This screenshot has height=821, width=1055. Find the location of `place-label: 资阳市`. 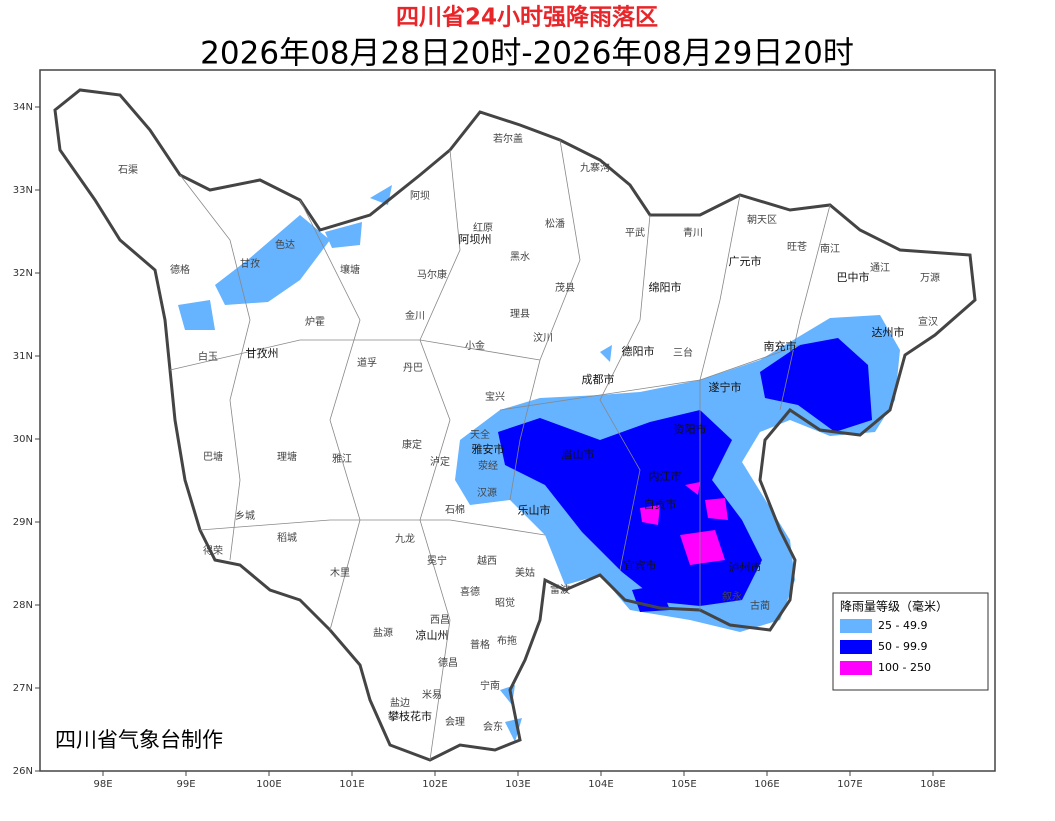

place-label: 资阳市 is located at coordinates (690, 429).